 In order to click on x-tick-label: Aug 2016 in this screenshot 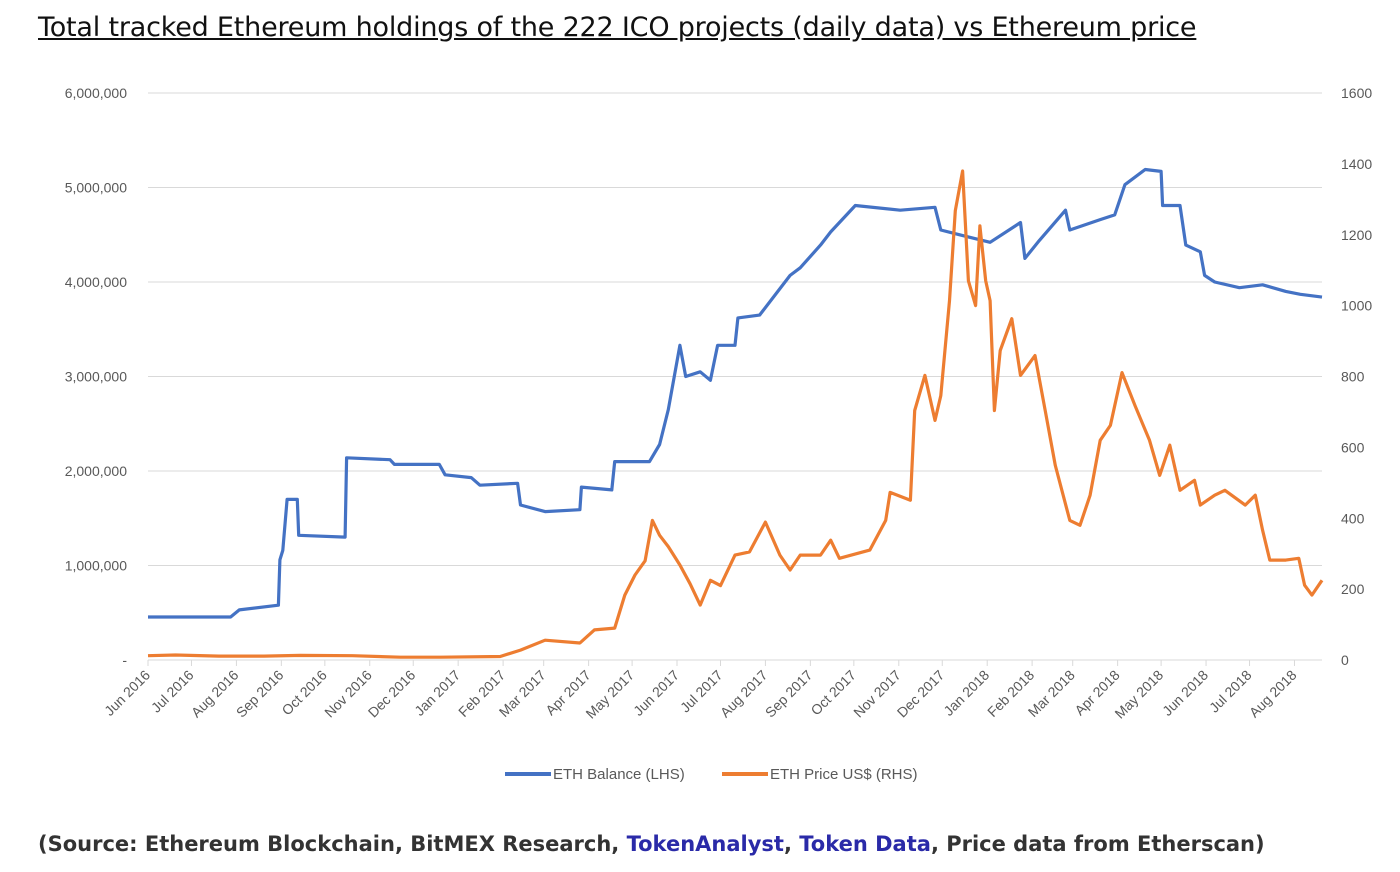, I will do `click(215, 694)`.